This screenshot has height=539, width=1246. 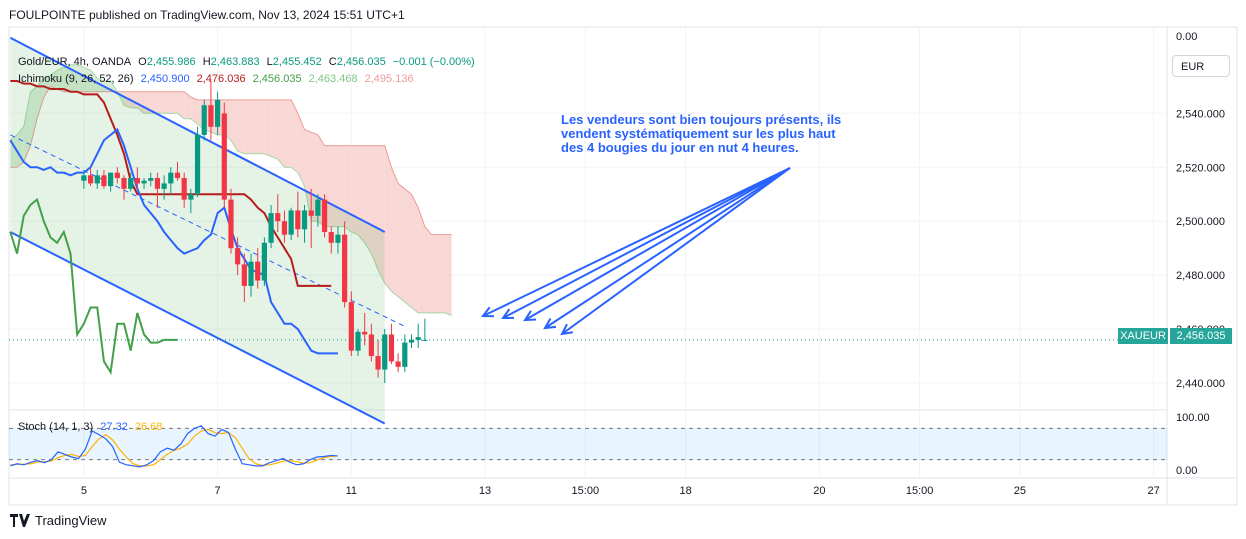 I want to click on price-tick-label: 2,440.000, so click(x=1200, y=384).